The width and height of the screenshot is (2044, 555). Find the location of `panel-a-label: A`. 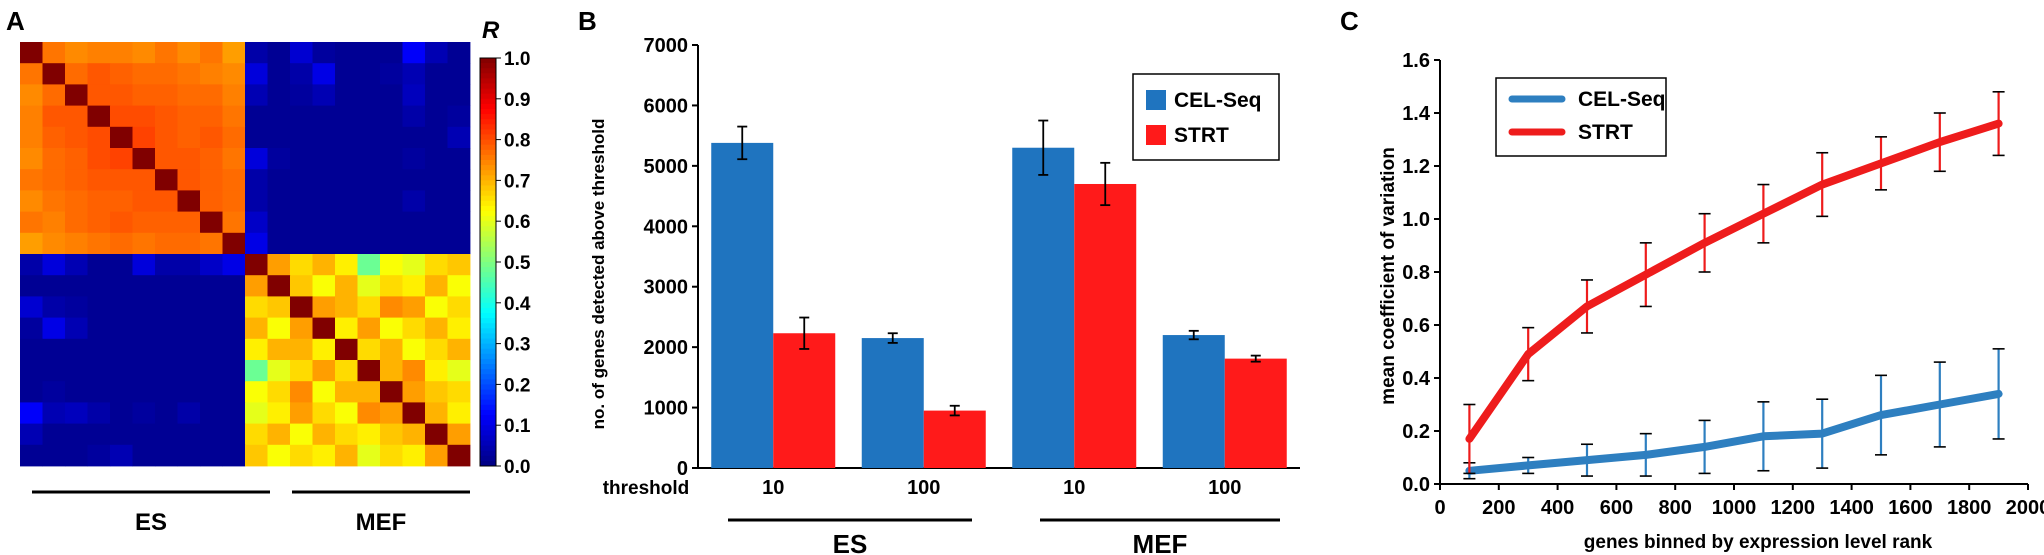

panel-a-label: A is located at coordinates (15, 21).